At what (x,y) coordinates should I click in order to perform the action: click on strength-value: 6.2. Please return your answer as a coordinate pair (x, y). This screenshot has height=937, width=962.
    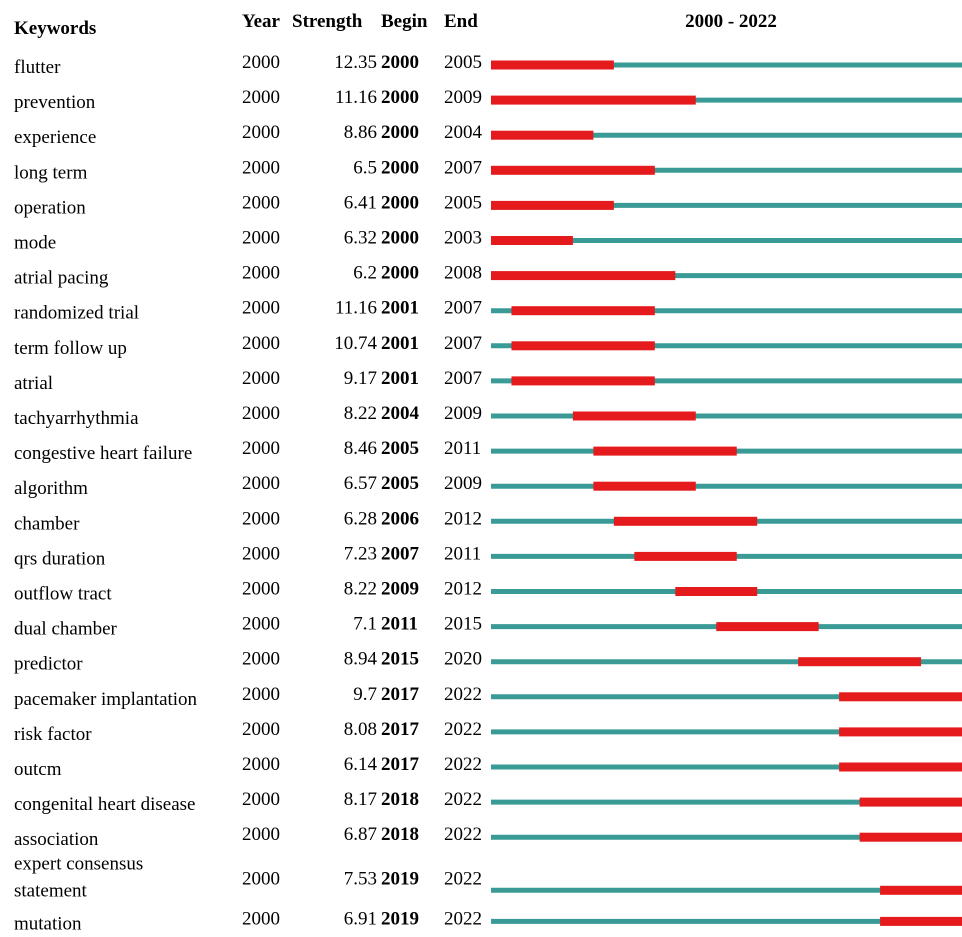
    Looking at the image, I should click on (365, 273).